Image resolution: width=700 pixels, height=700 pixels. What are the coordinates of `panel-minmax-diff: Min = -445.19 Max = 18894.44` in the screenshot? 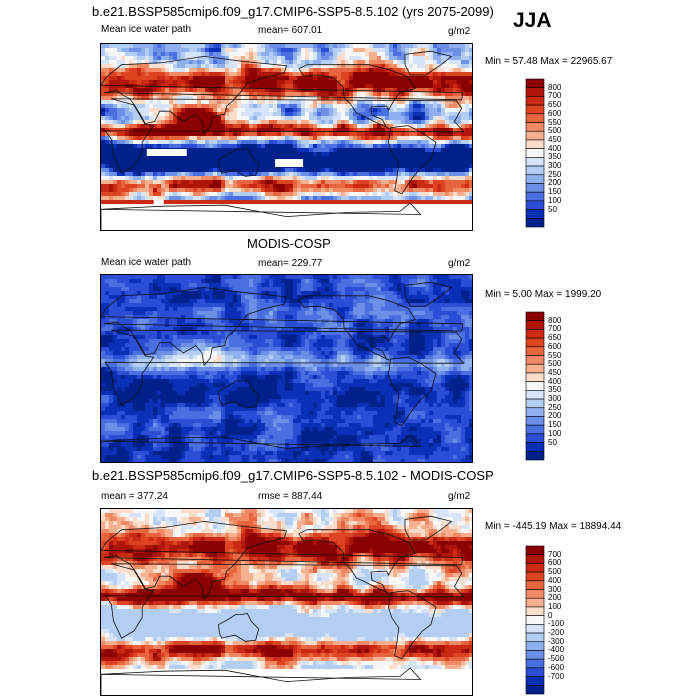 It's located at (553, 526).